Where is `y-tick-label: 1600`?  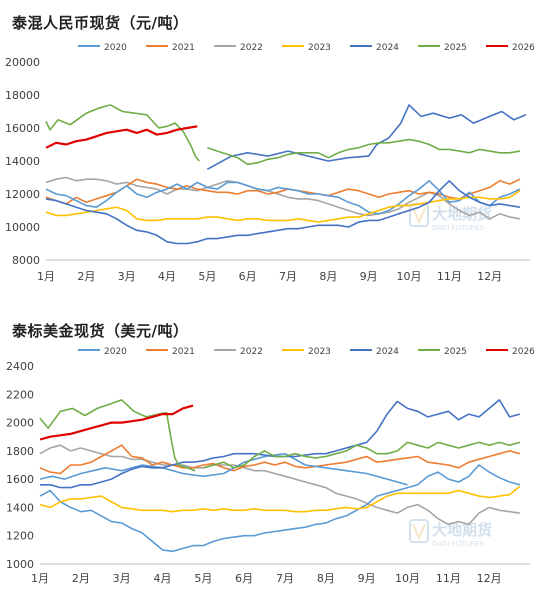
y-tick-label: 1600 is located at coordinates (20, 479).